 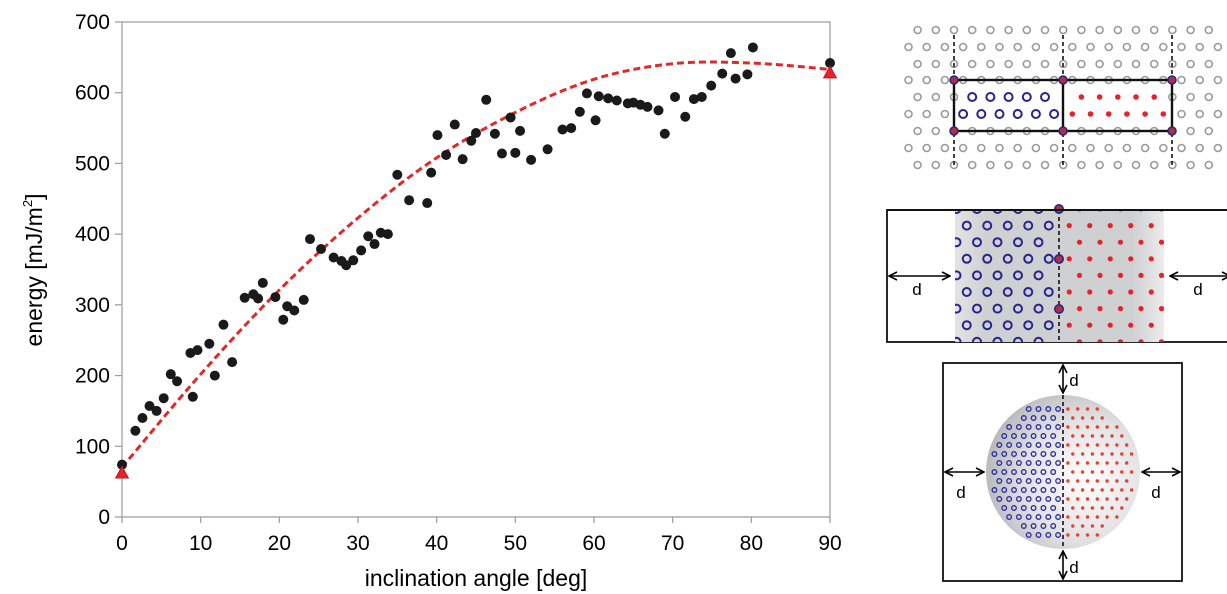 What do you see at coordinates (593, 543) in the screenshot?
I see `x-tick-label: 60` at bounding box center [593, 543].